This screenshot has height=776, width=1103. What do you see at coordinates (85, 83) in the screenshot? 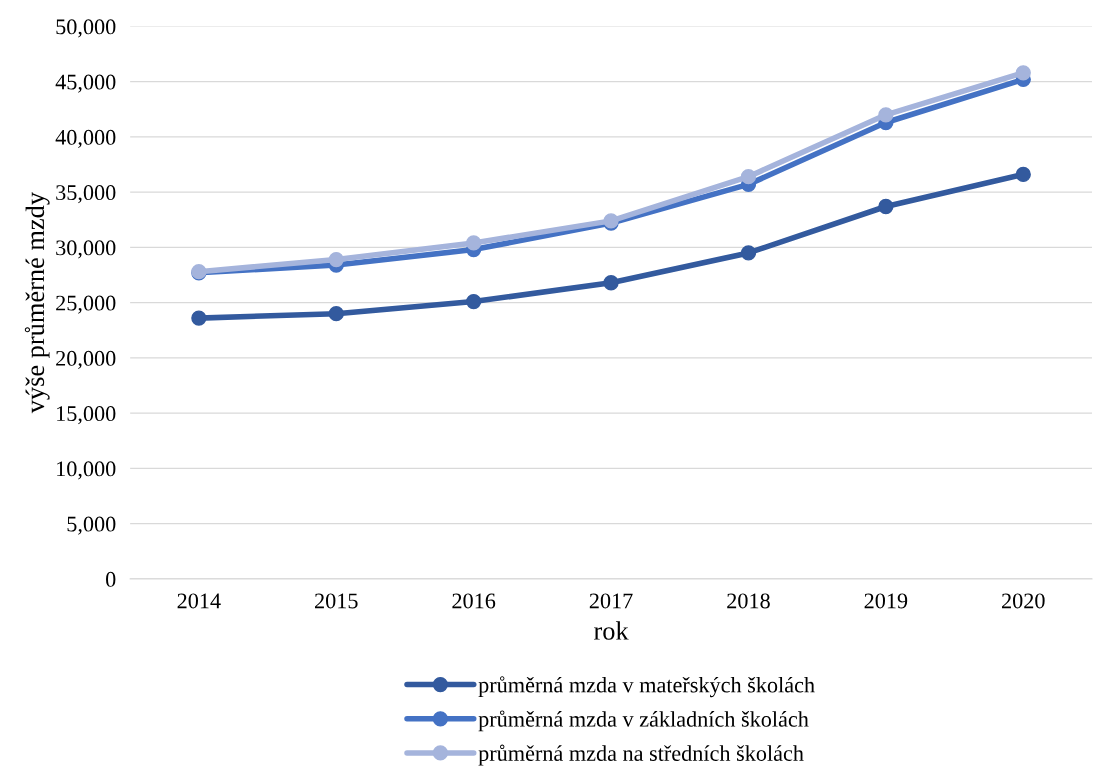
I see `y-tick-label: 45,000` at bounding box center [85, 83].